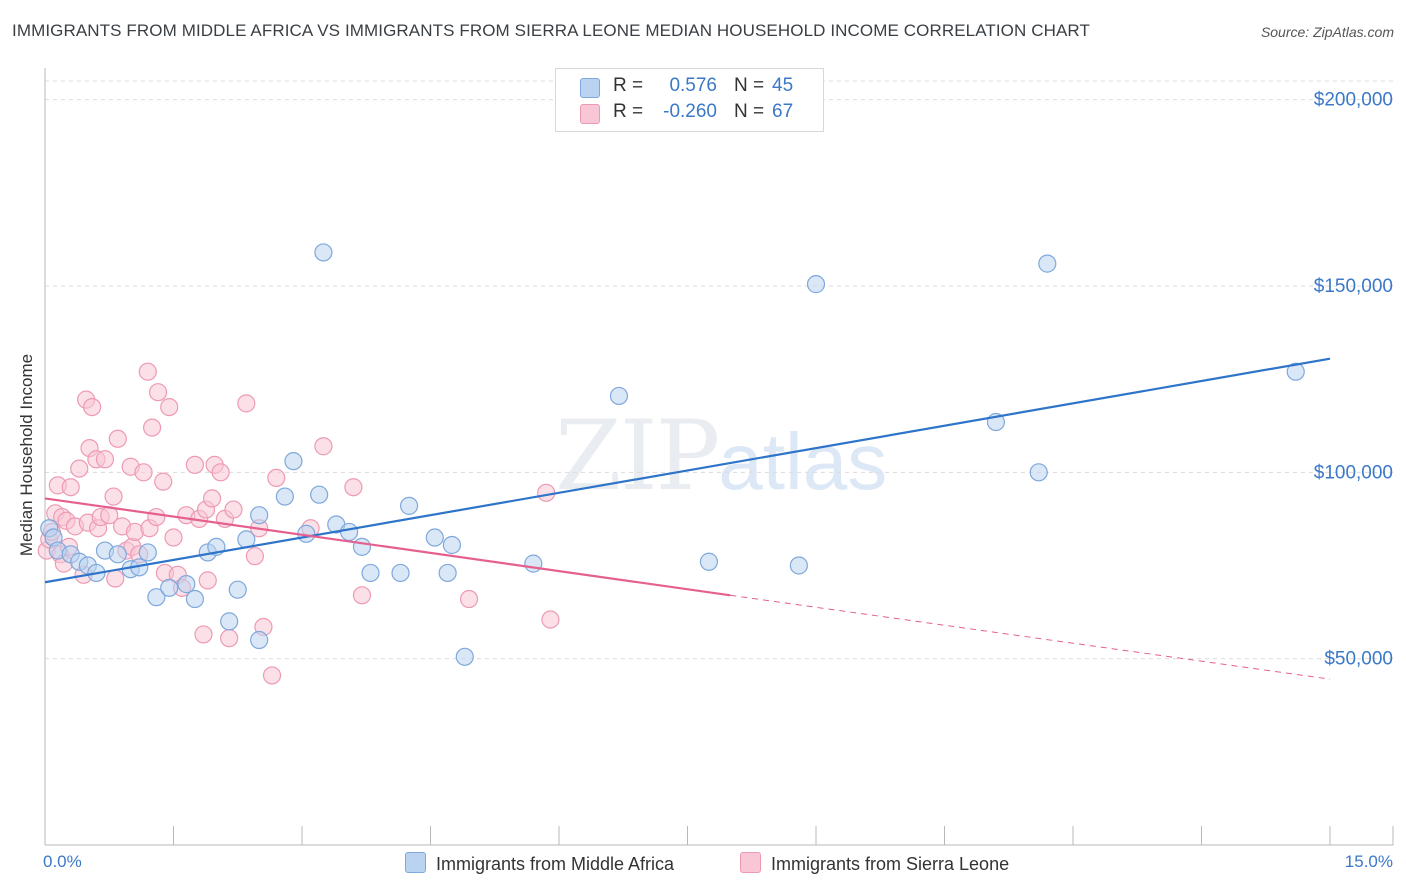 This screenshot has height=892, width=1406. Describe the element at coordinates (890, 864) in the screenshot. I see `bottom-legend-label: Immigrants from Sierra Leone` at that location.